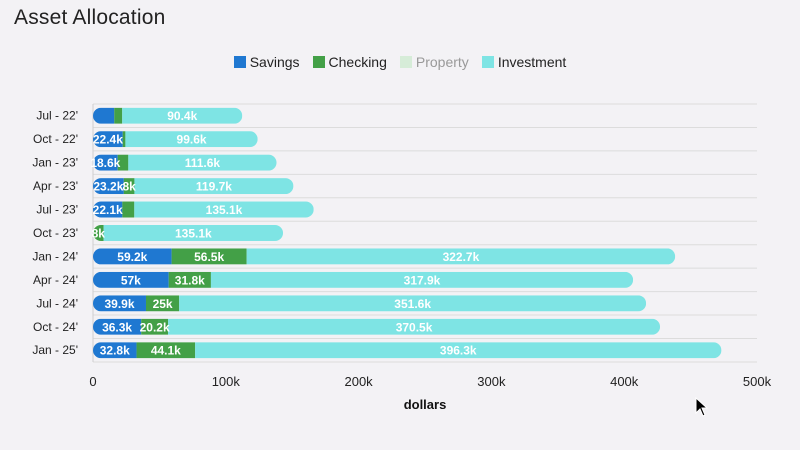  I want to click on bar-data-label: 32.8k, so click(115, 351).